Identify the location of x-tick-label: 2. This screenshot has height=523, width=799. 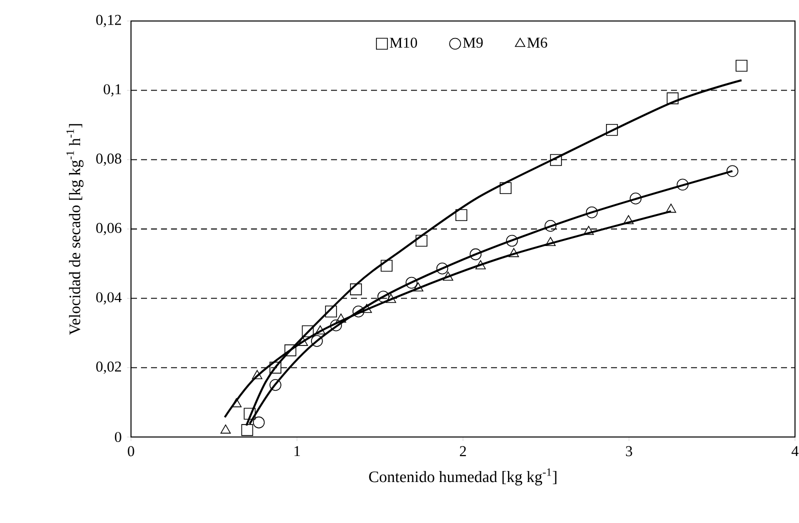
(463, 451).